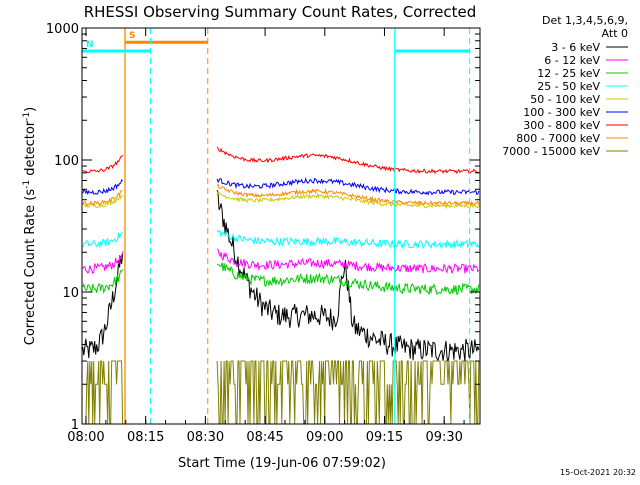 The height and width of the screenshot is (485, 640). Describe the element at coordinates (145, 437) in the screenshot. I see `x-tick-label: 08:15` at that location.